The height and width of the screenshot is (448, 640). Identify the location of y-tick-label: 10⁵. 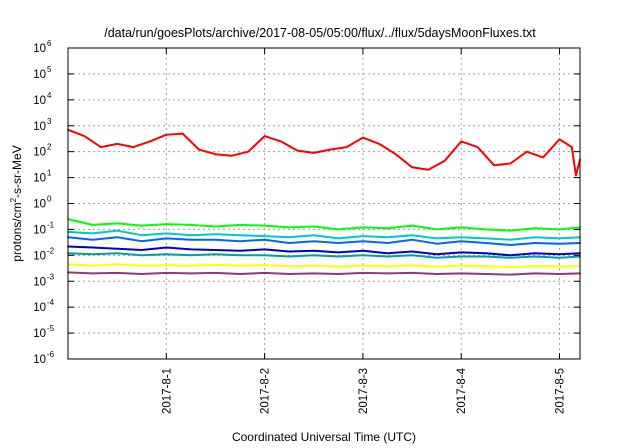
(42, 73).